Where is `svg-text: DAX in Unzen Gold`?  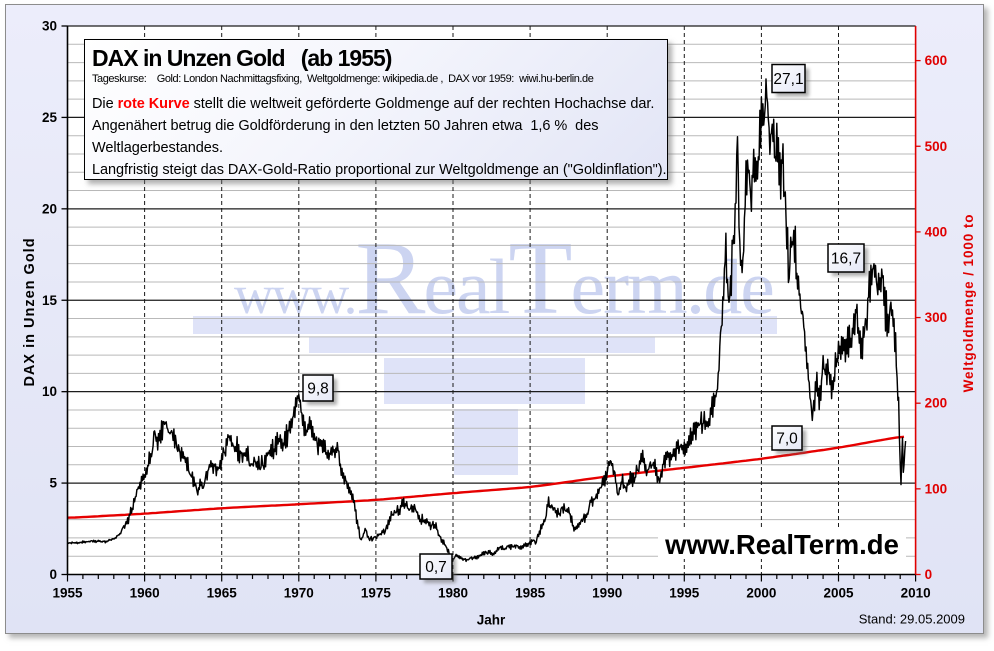
svg-text: DAX in Unzen Gold is located at coordinates (30, 311).